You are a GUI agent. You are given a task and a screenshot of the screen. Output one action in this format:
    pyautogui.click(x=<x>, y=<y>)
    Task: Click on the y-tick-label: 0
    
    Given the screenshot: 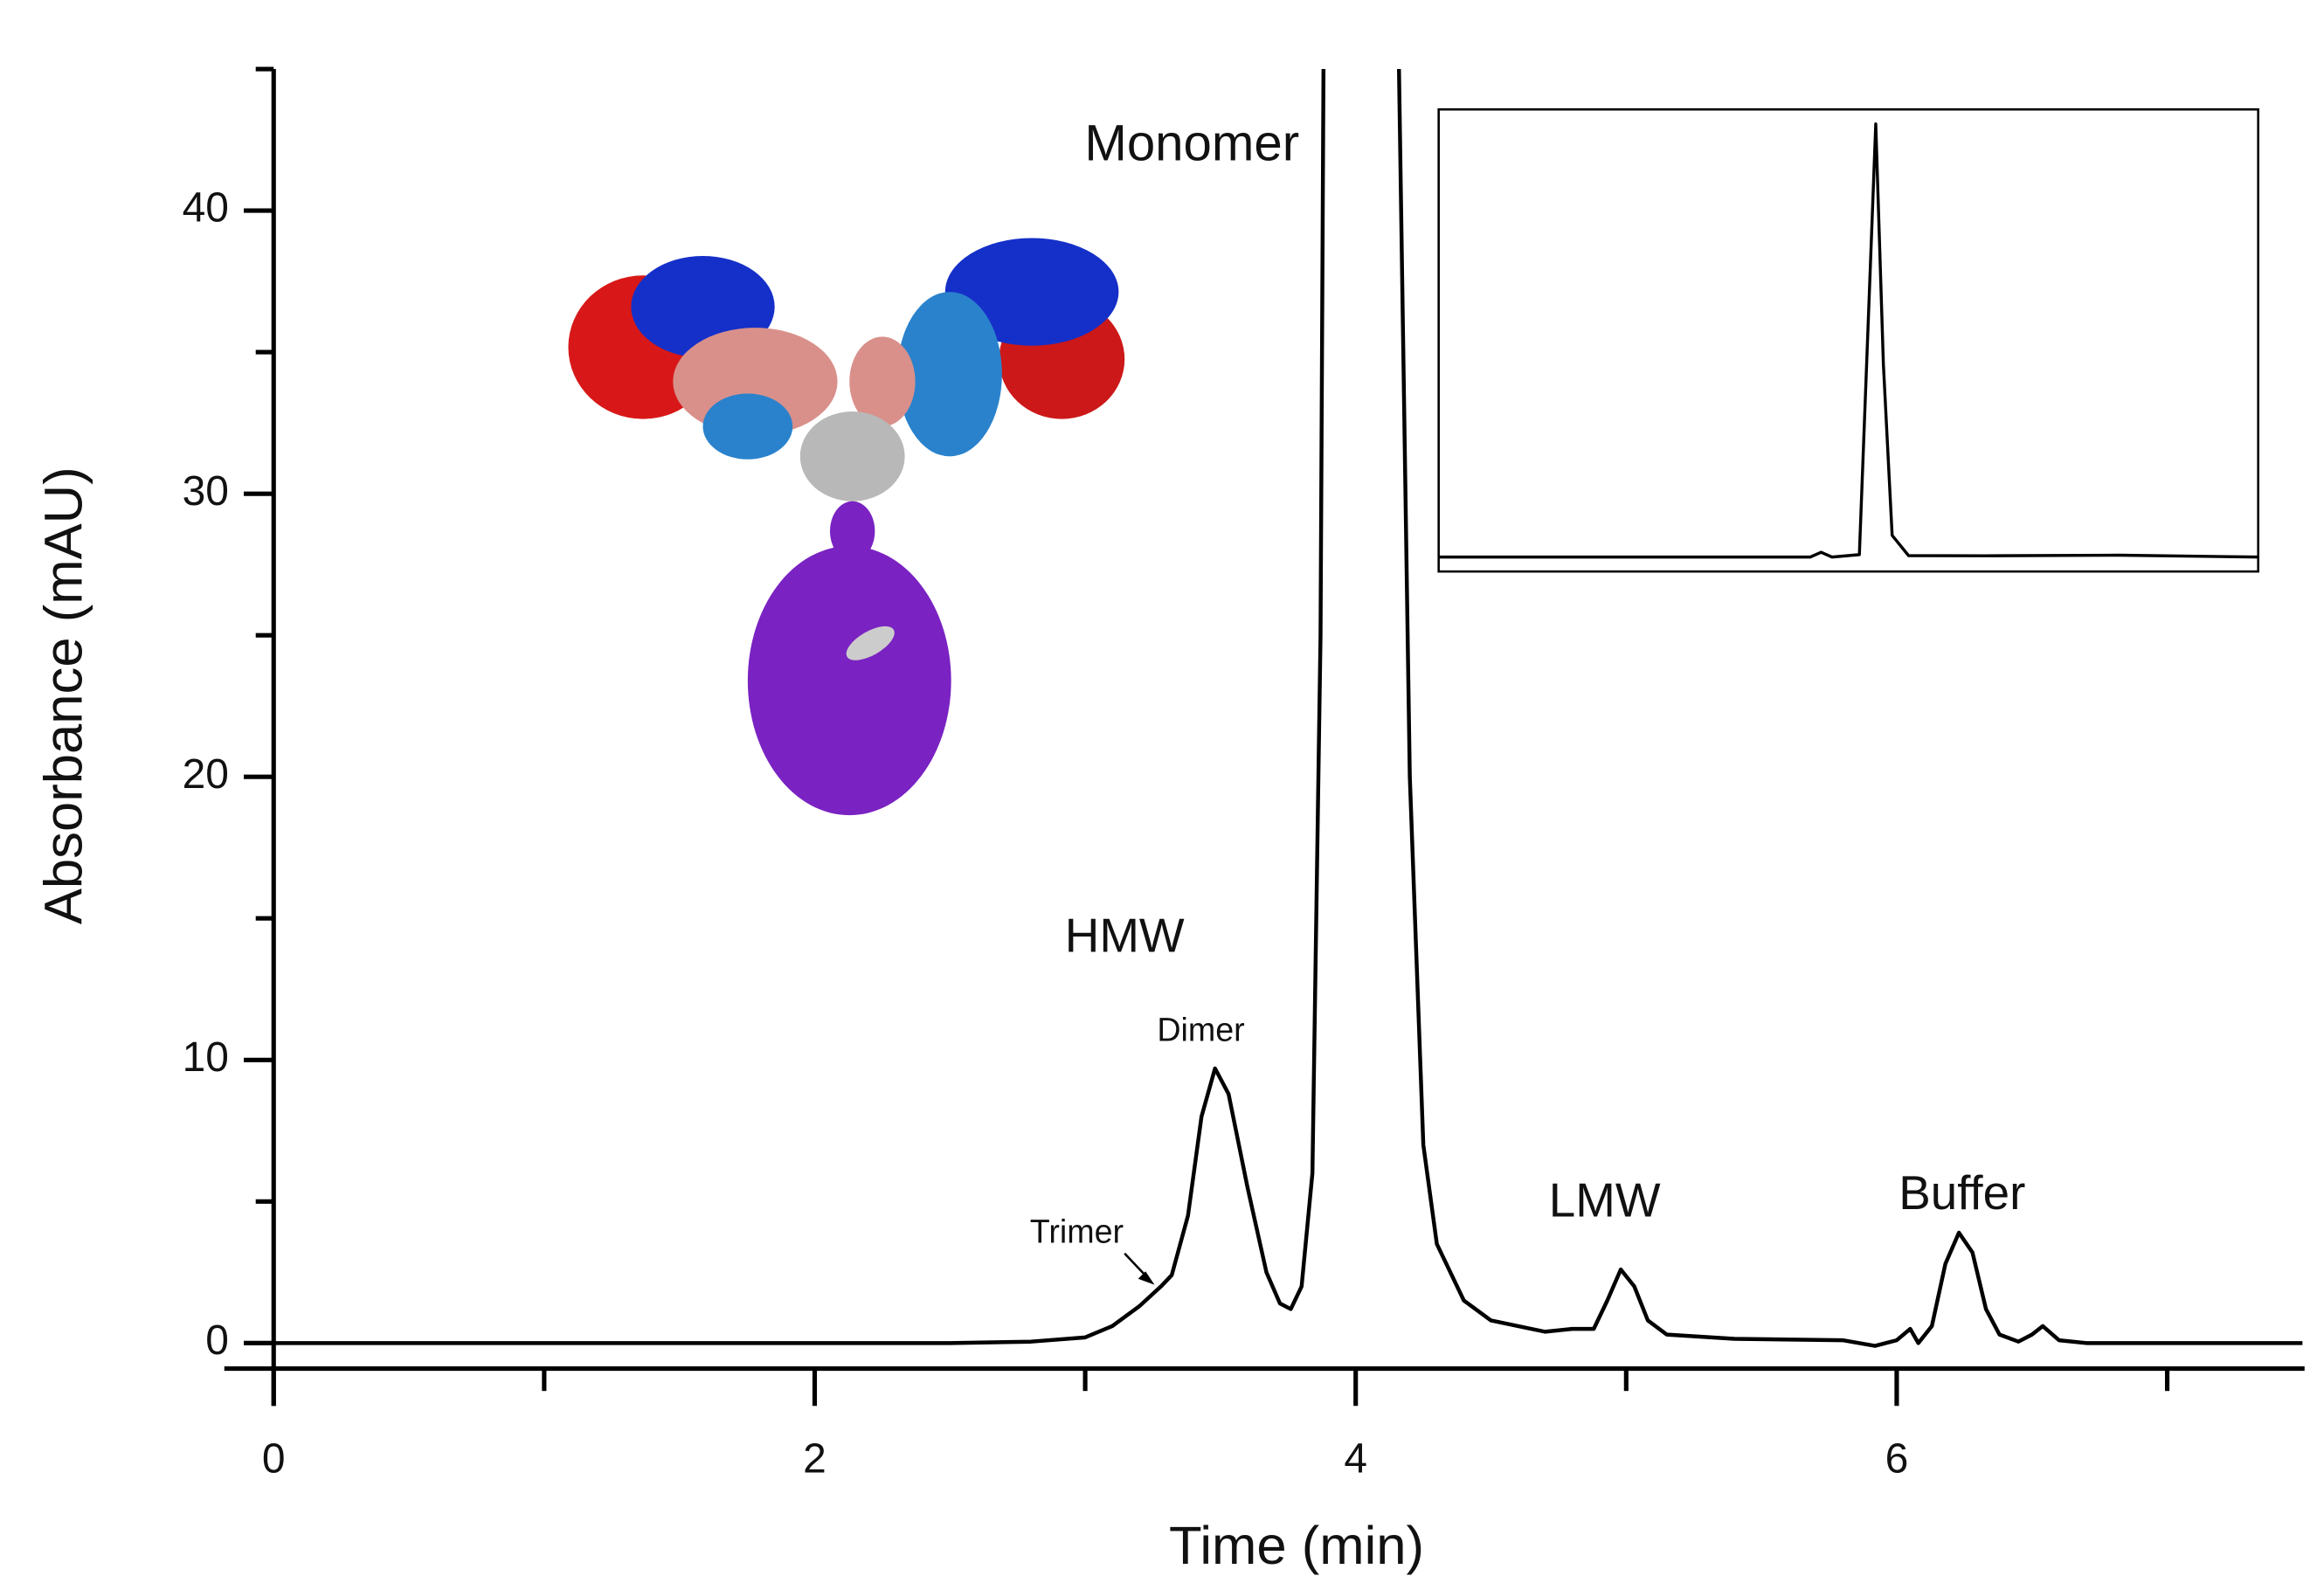 What is the action you would take?
    pyautogui.click(x=217, y=1340)
    